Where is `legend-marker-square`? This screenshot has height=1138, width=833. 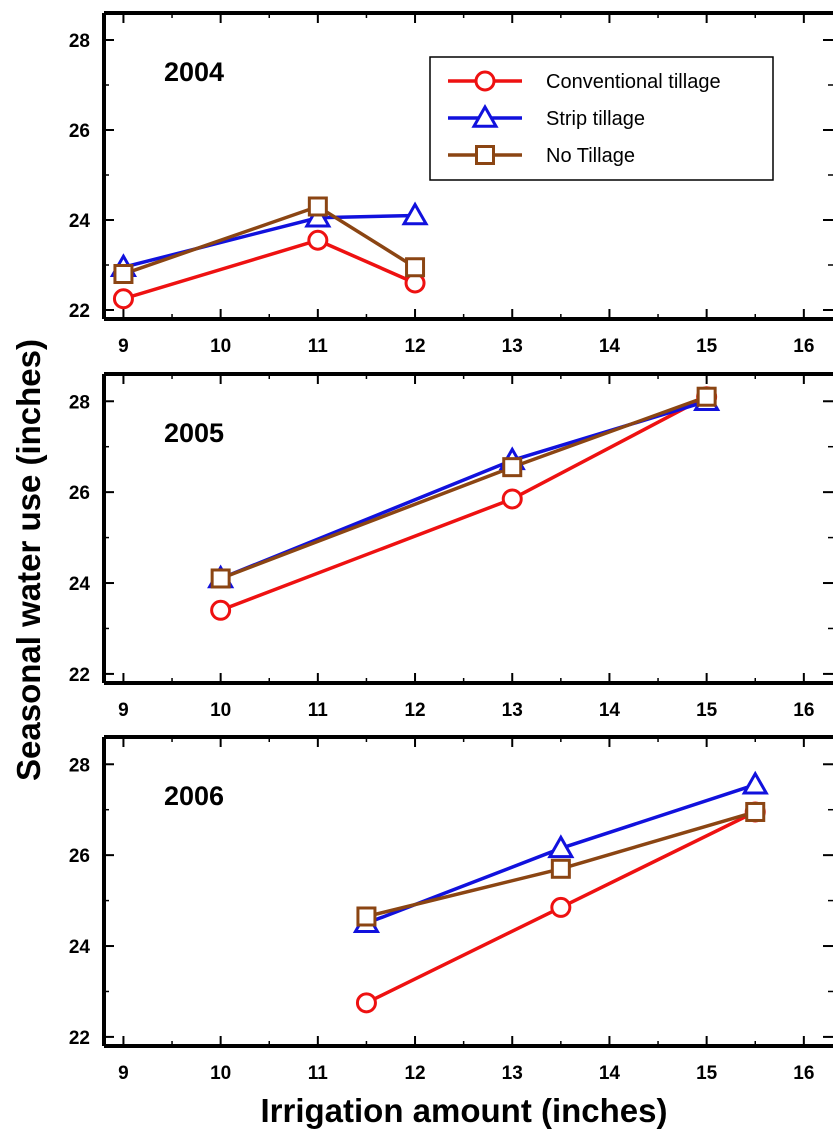 legend-marker-square is located at coordinates (485, 155).